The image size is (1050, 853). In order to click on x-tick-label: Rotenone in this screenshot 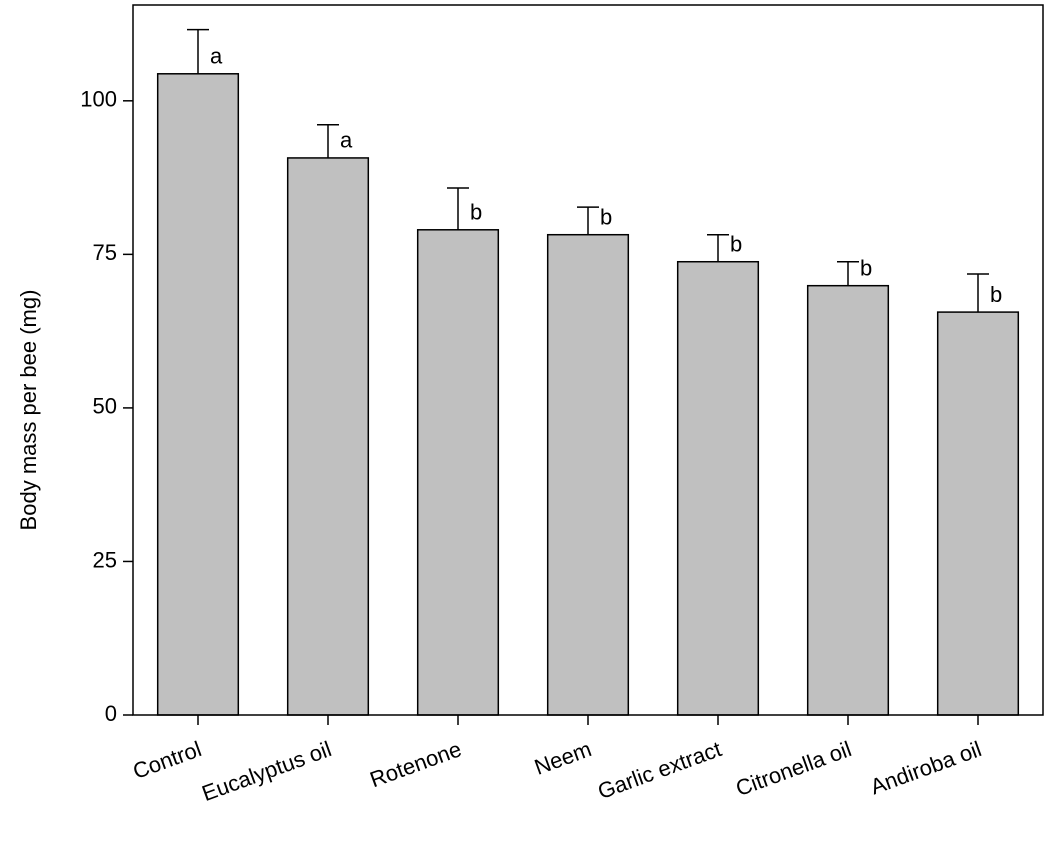, I will do `click(415, 764)`.